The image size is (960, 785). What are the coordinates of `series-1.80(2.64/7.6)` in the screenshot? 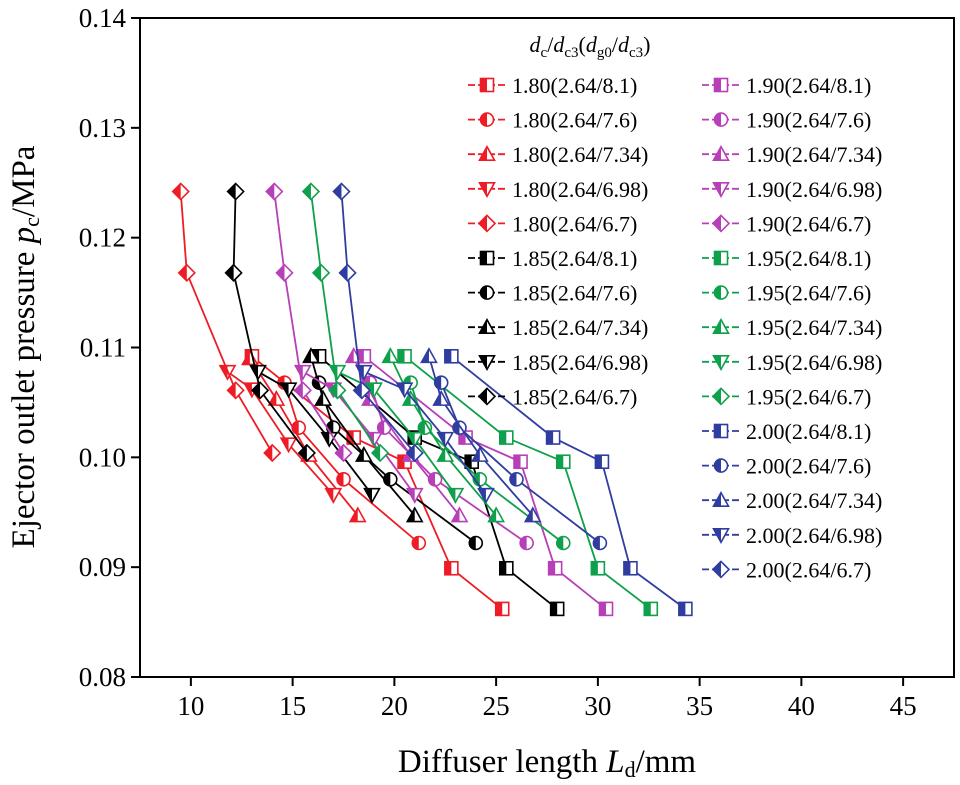 It's located at (352, 463).